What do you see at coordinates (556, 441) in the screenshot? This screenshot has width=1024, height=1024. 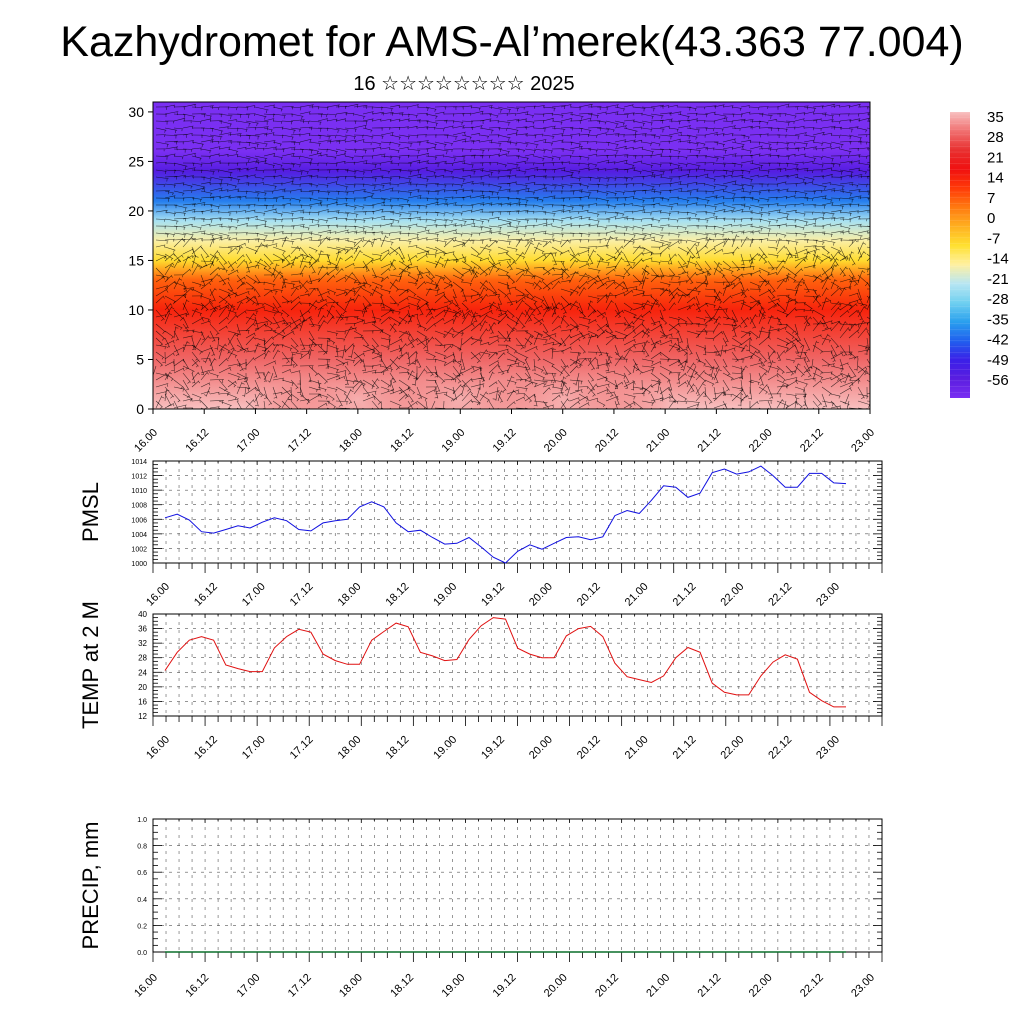 I see `x-tick-label: 20.00` at bounding box center [556, 441].